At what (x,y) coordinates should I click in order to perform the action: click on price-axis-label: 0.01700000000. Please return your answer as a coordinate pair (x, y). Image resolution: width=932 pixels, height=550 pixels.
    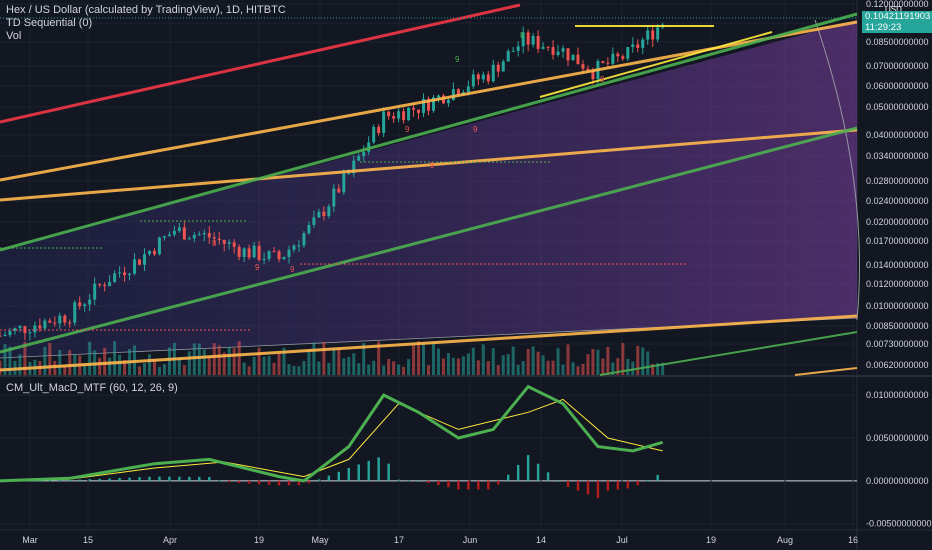
    Looking at the image, I should click on (897, 241).